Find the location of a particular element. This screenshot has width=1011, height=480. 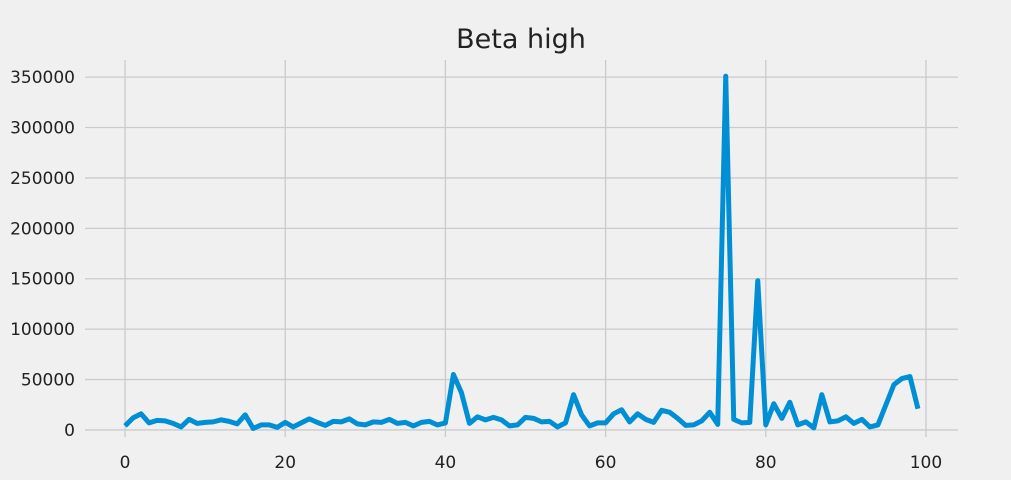

y-tick-label: 300000 is located at coordinates (42, 129).